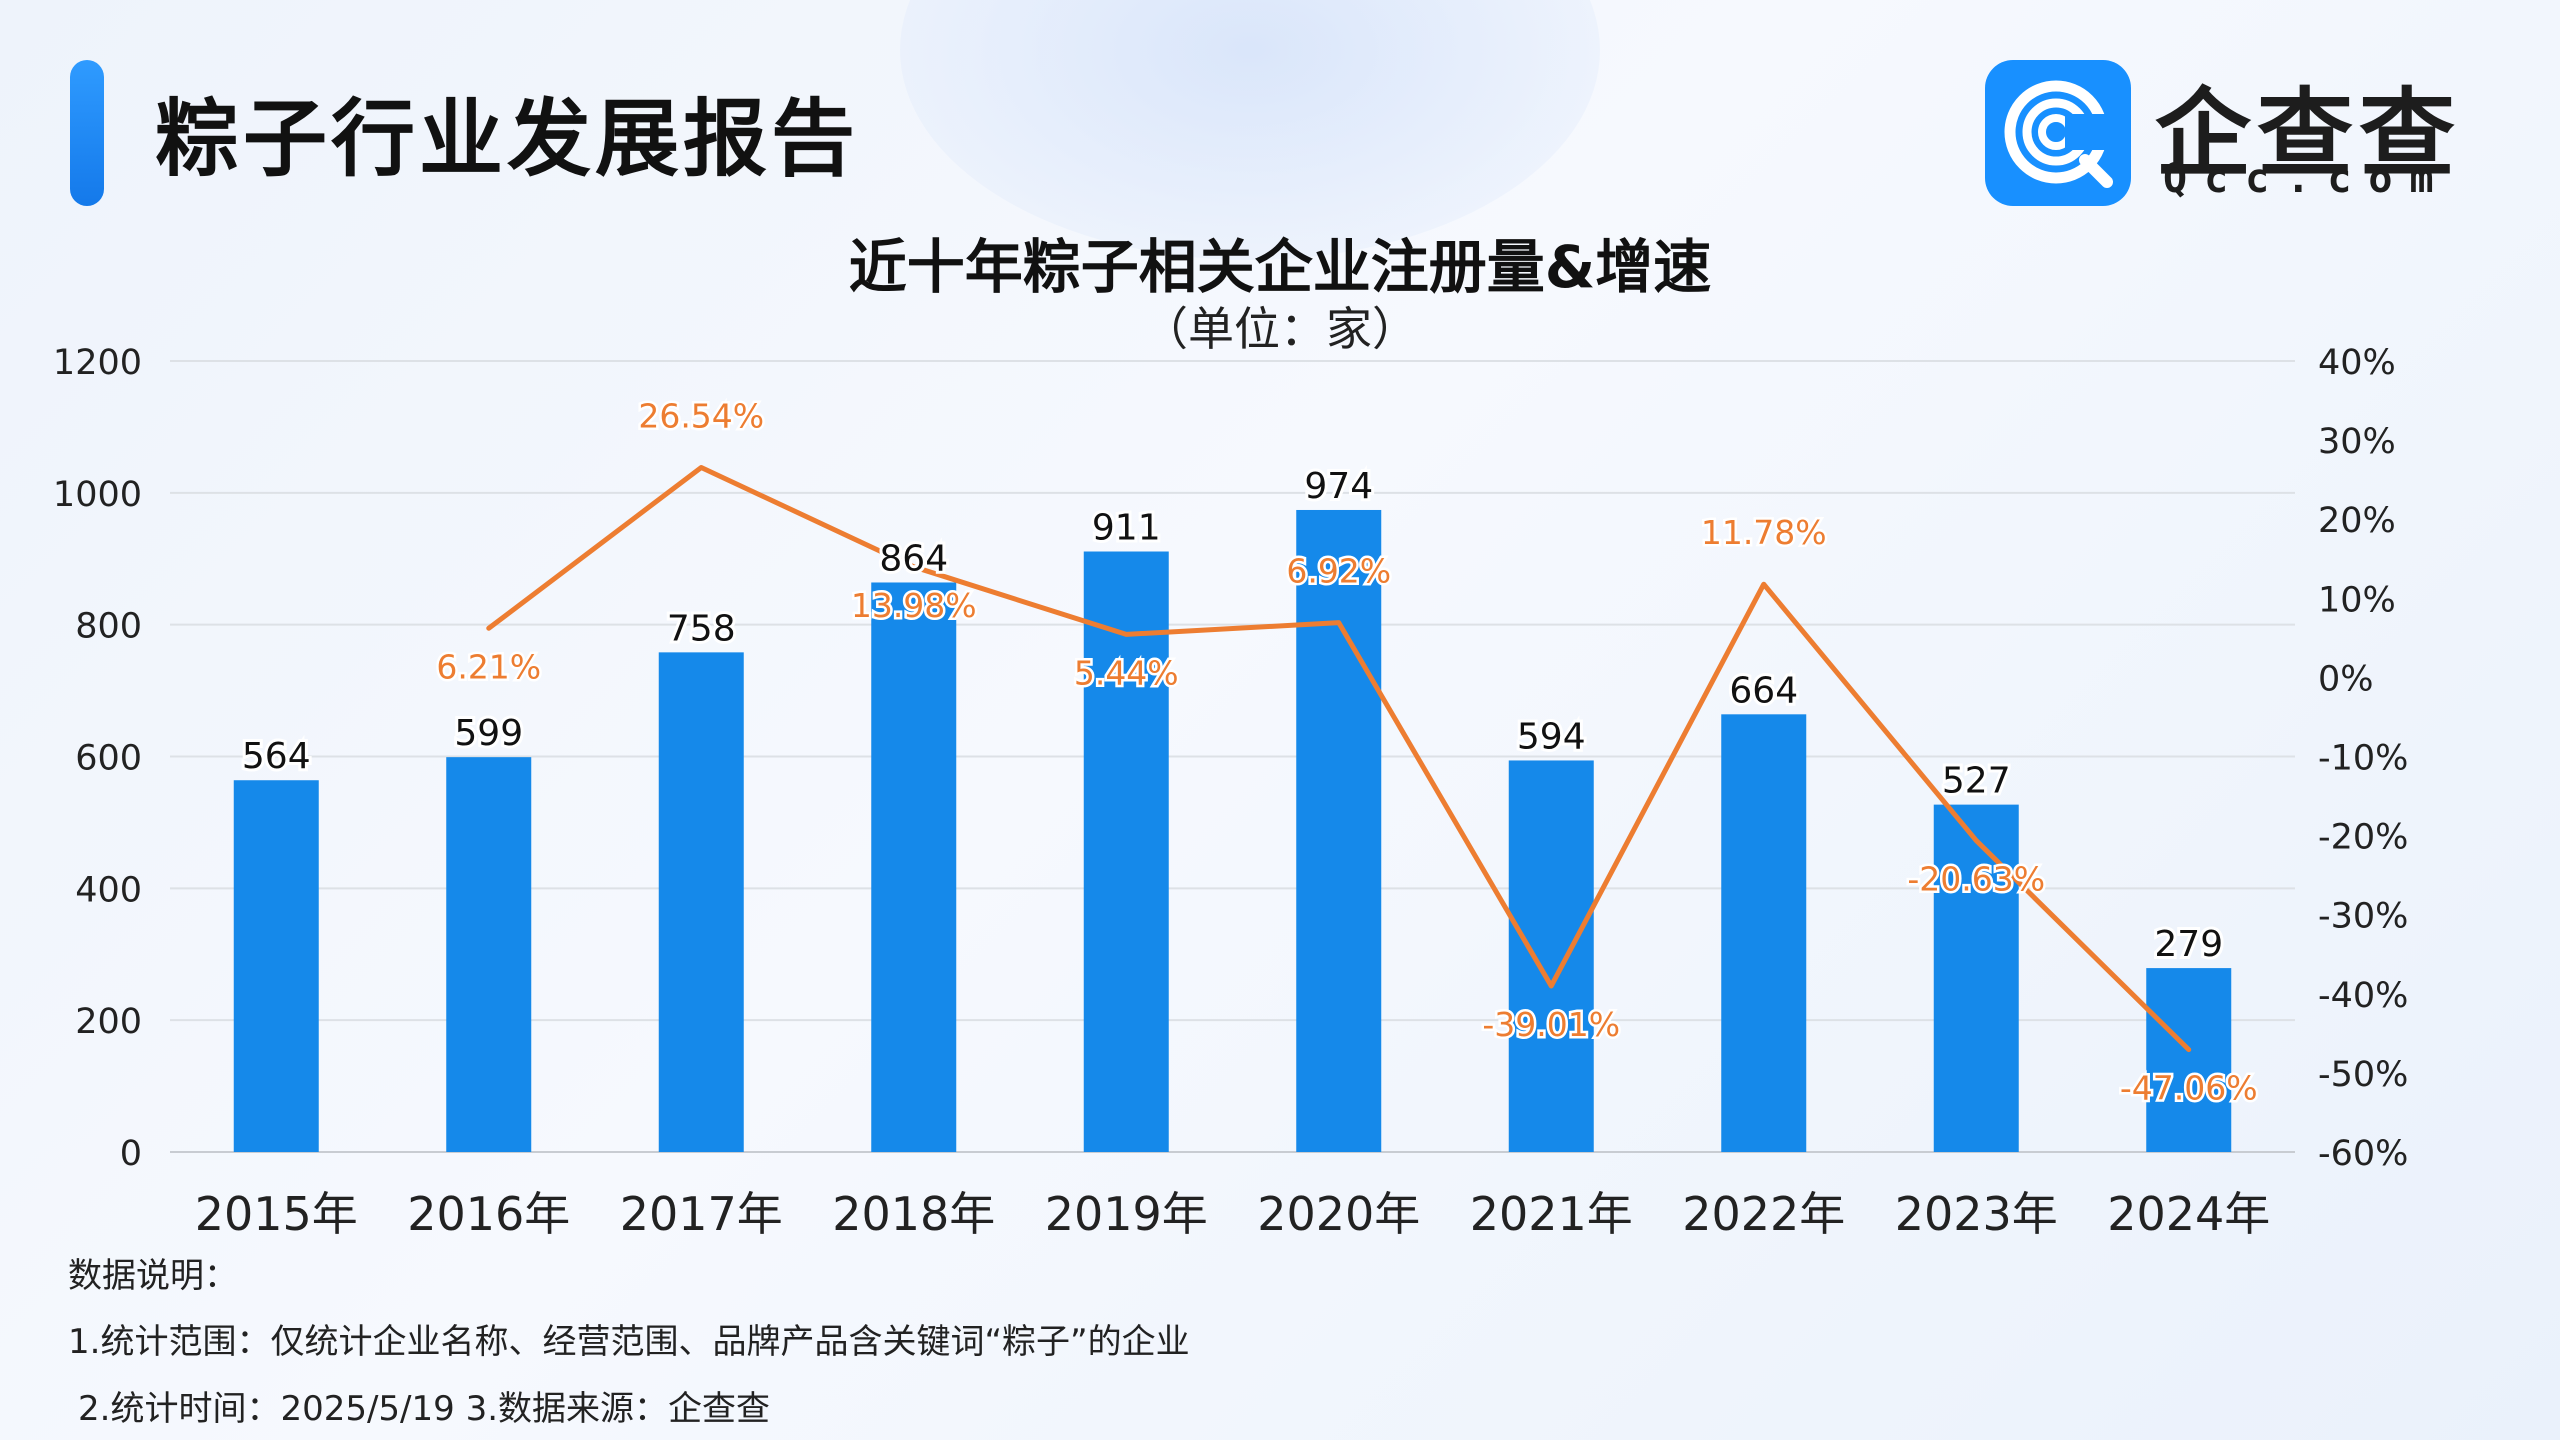 This screenshot has height=1440, width=2560. I want to click on bar-value-label: 864, so click(913, 558).